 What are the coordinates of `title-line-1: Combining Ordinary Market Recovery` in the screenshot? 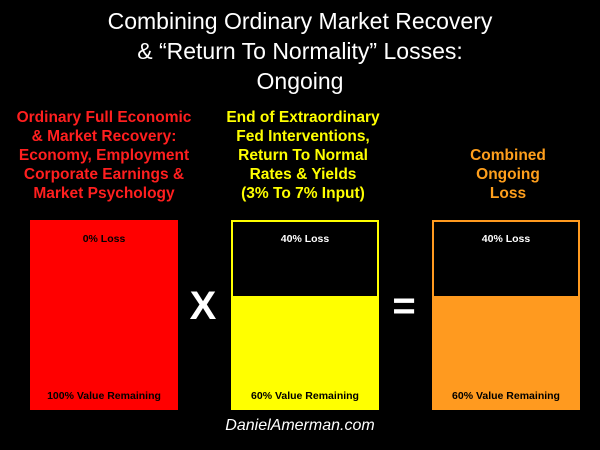 It's located at (300, 21).